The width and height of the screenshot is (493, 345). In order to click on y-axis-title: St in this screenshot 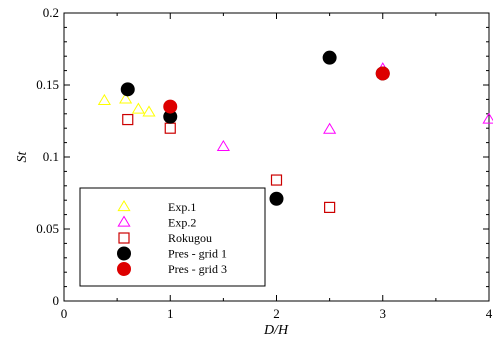, I will do `click(22, 156)`.